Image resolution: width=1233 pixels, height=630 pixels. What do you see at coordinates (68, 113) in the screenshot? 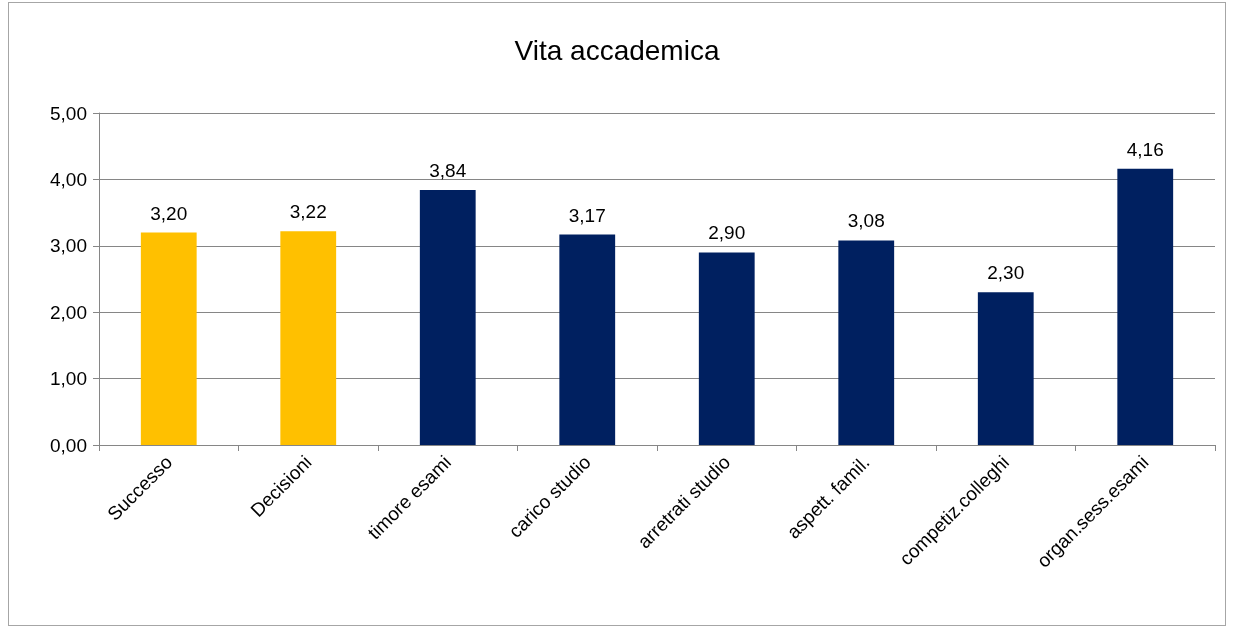
I see `y-tick-label: 5,00` at bounding box center [68, 113].